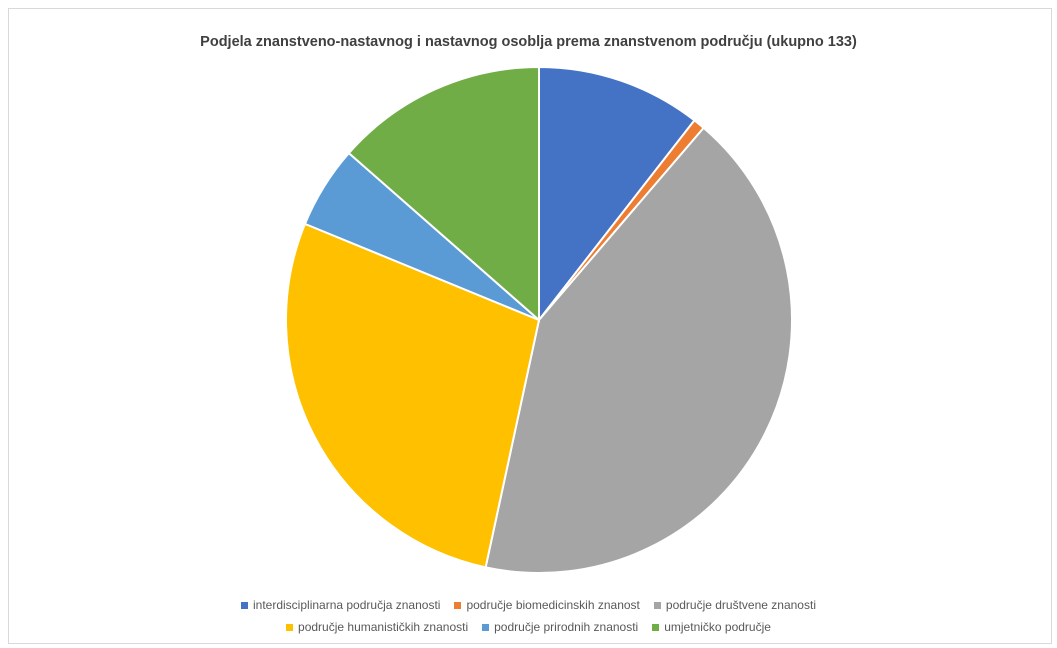 This screenshot has height=648, width=1057. I want to click on legend-label: područje biomedicinskih znanost, so click(553, 605).